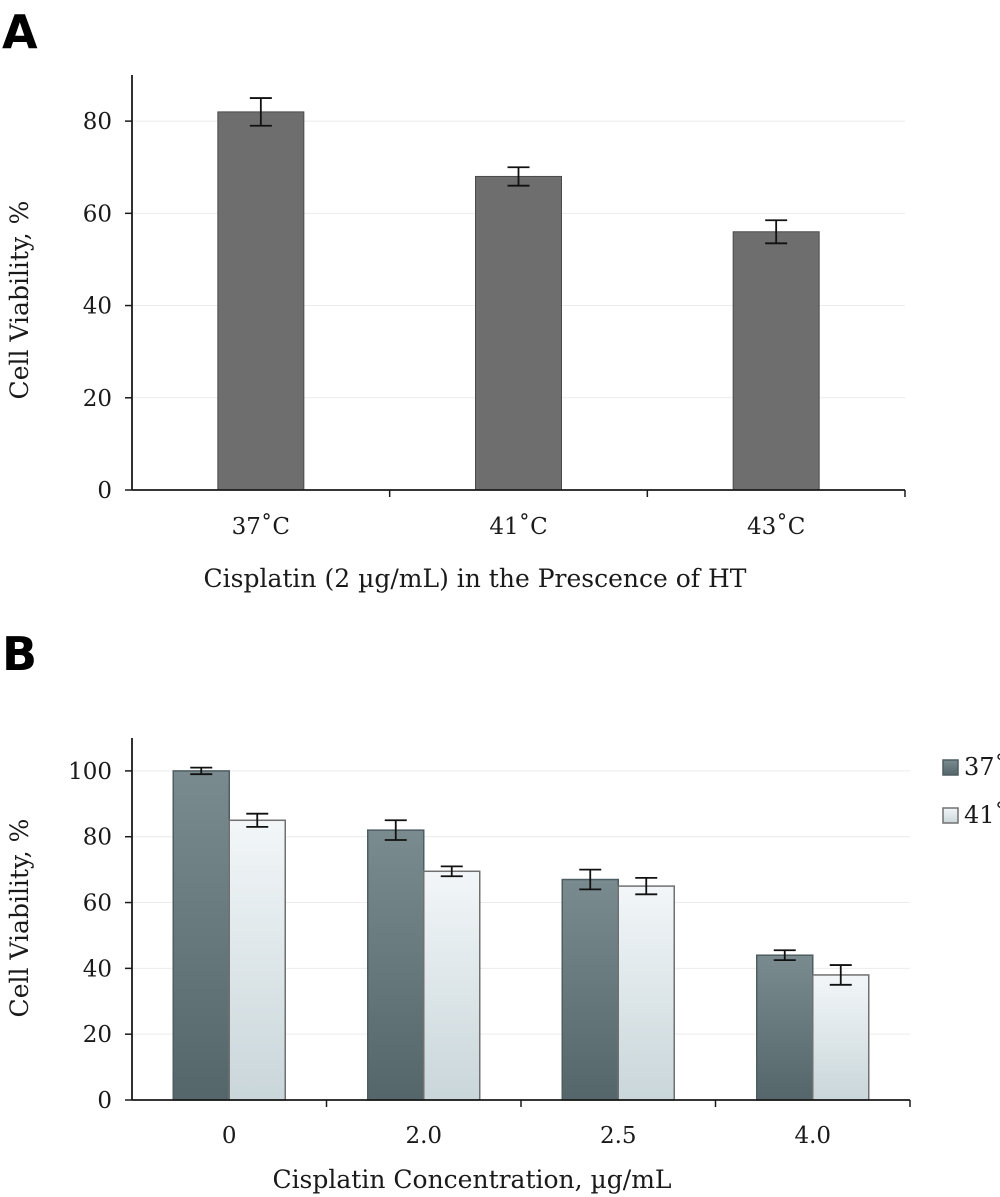  What do you see at coordinates (395, 830) in the screenshot?
I see `error-bar-37˚C-2.0` at bounding box center [395, 830].